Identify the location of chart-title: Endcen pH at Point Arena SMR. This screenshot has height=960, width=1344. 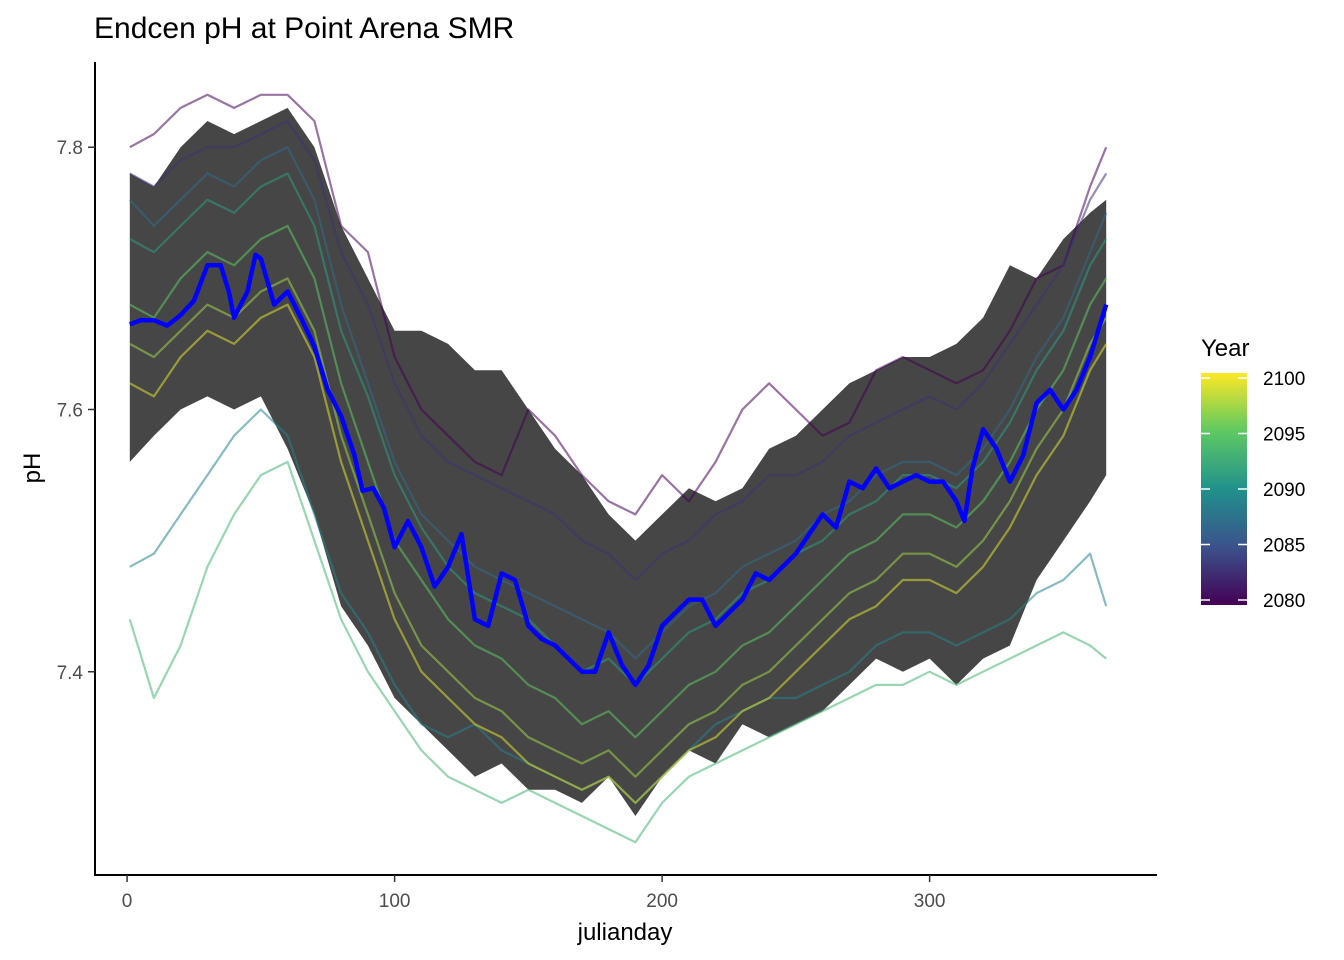
(304, 28).